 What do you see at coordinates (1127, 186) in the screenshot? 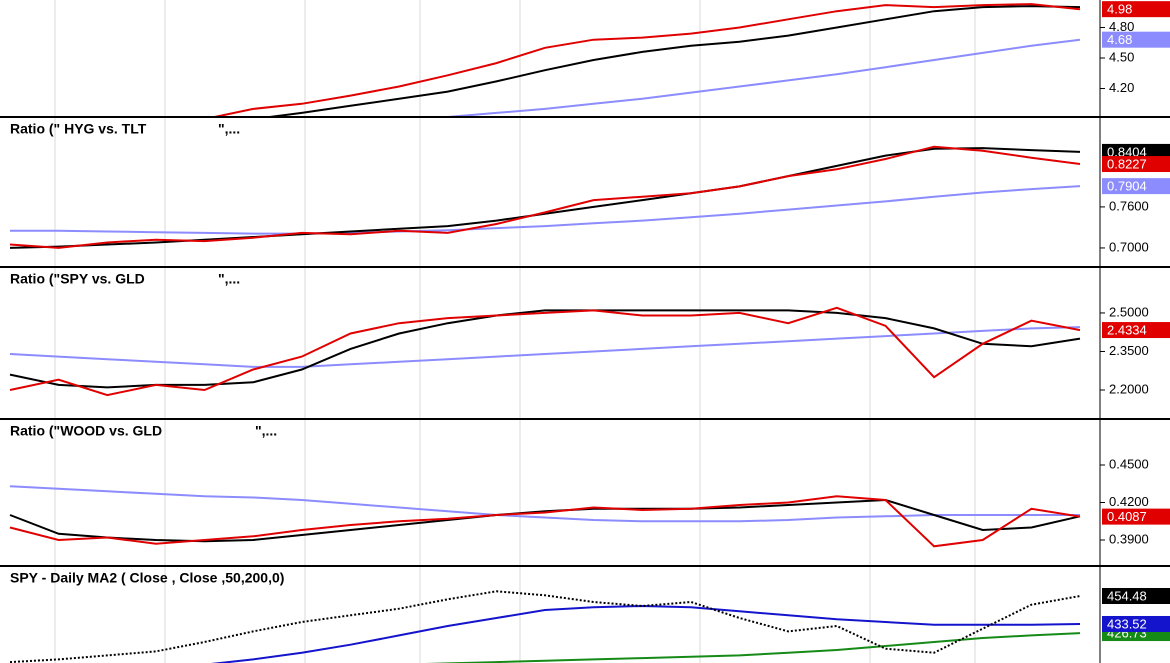
I see `value-label: 0.7904` at bounding box center [1127, 186].